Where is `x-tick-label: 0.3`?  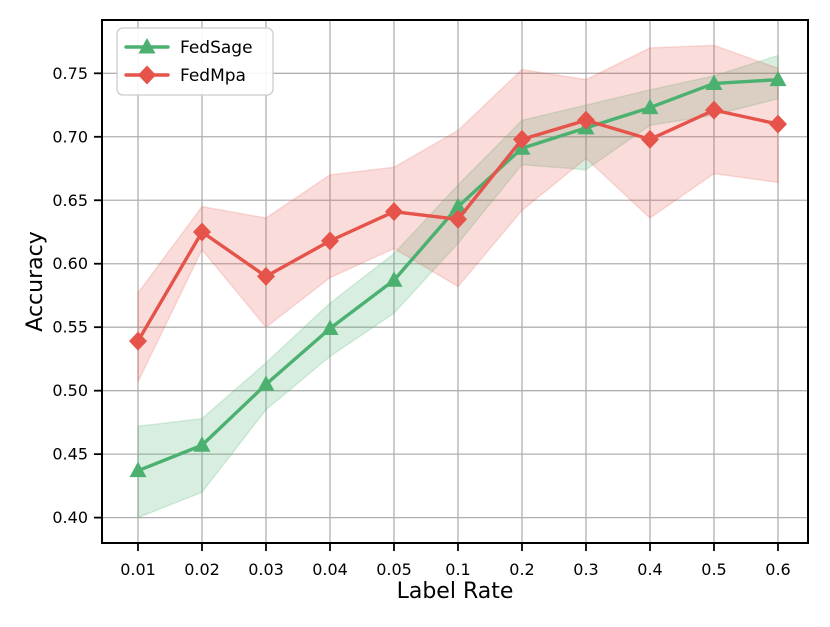
x-tick-label: 0.3 is located at coordinates (585, 569).